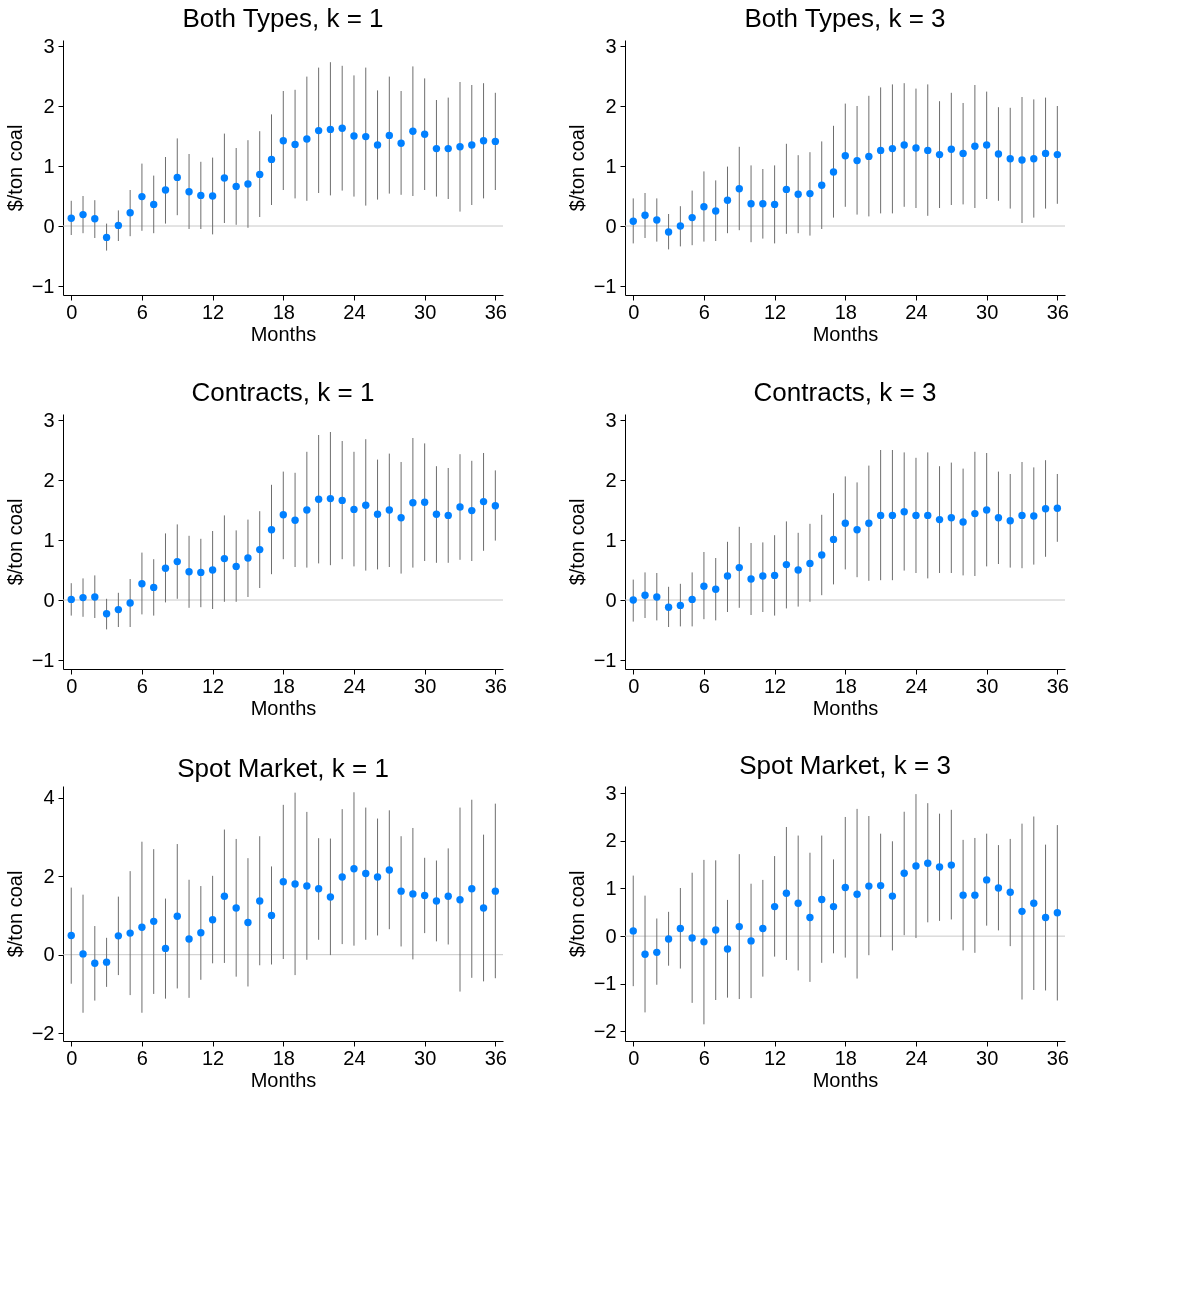  I want to click on chart-title: Spot Market, k = 3, so click(845, 765).